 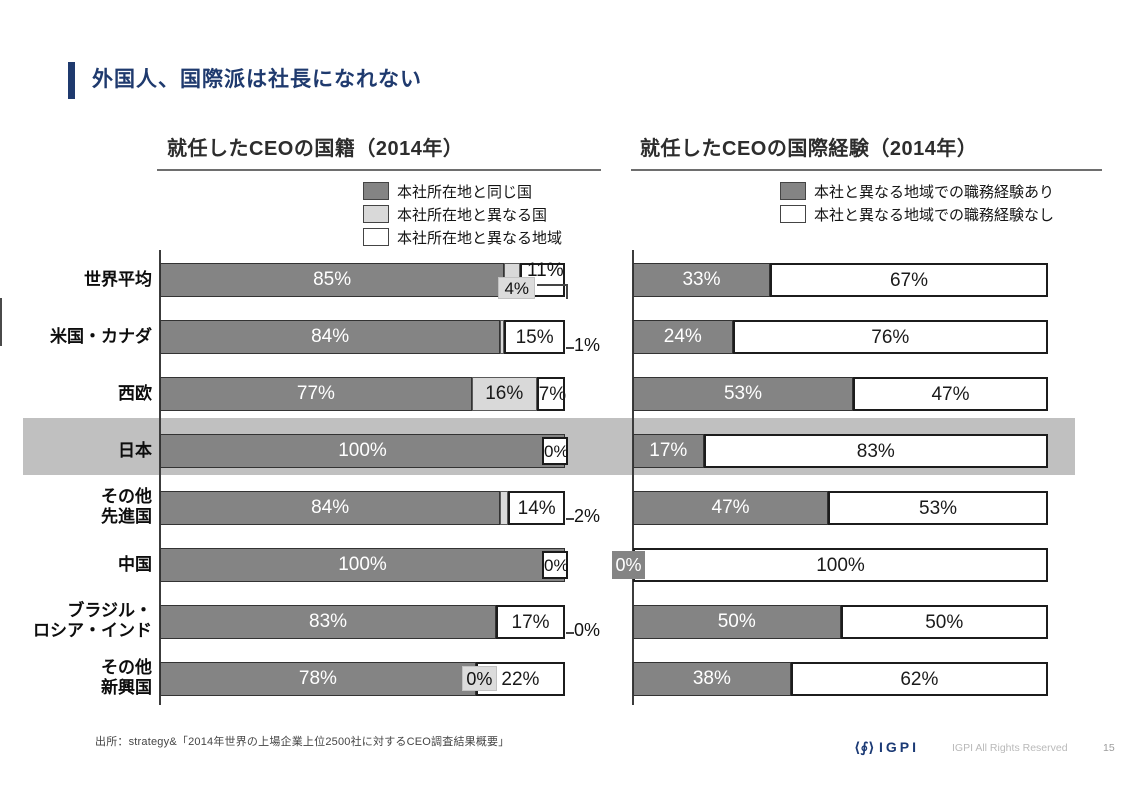 I want to click on category-label: その他 新興国, so click(x=126, y=677).